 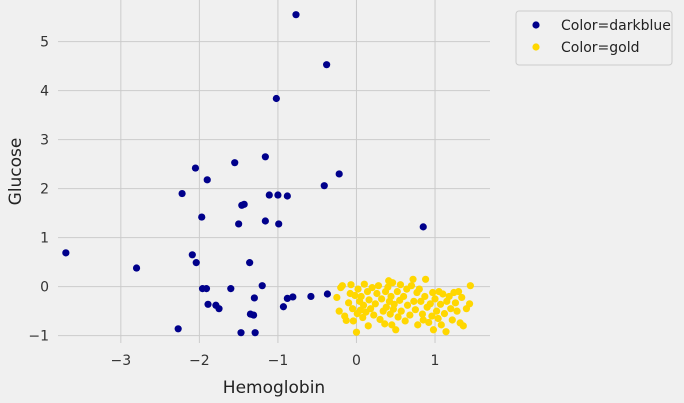 I want to click on y-tick-label: −1, so click(x=38, y=337).